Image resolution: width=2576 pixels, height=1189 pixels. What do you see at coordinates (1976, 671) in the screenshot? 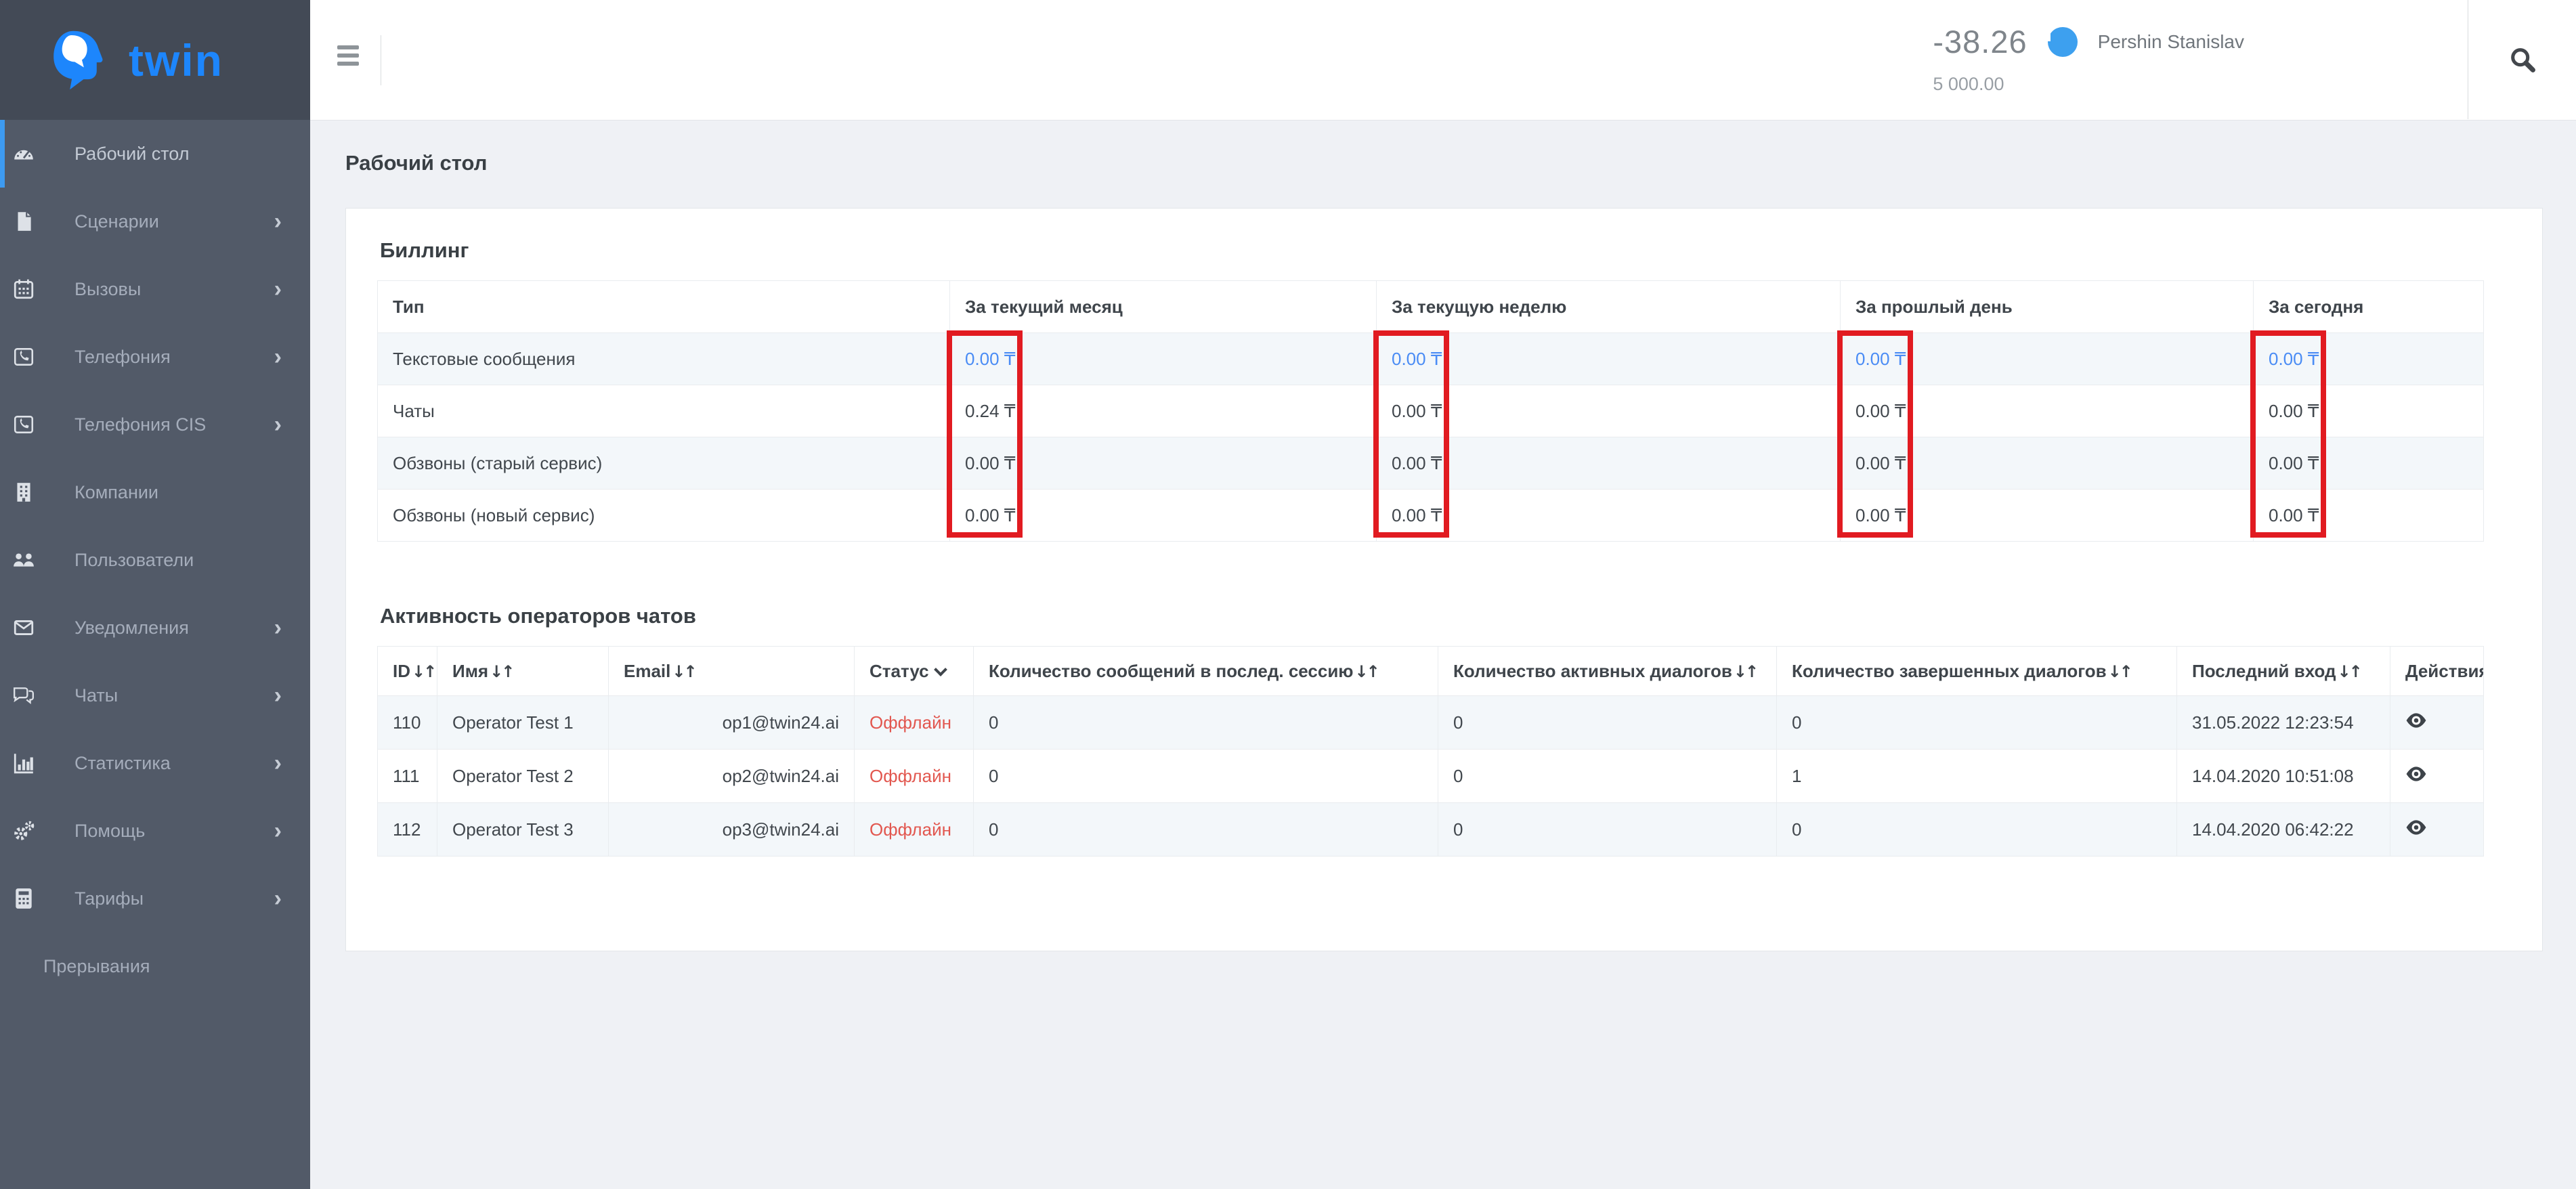
I see `ops-col-finished-dialogs: Количество завершенных диалогов↓↑` at bounding box center [1976, 671].